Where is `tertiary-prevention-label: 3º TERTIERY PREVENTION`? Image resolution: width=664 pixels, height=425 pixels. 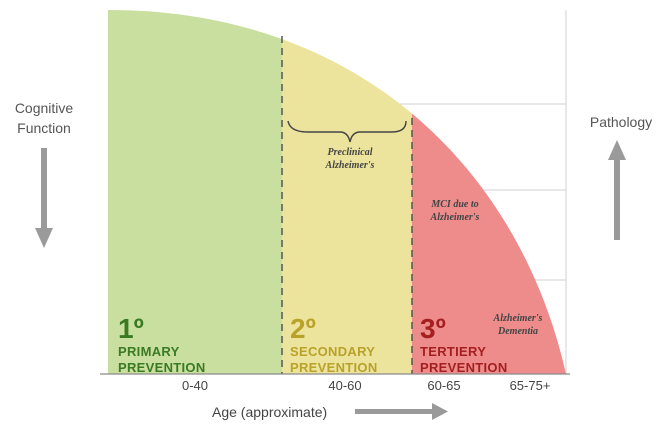 tertiary-prevention-label: 3º TERTIERY PREVENTION is located at coordinates (464, 345).